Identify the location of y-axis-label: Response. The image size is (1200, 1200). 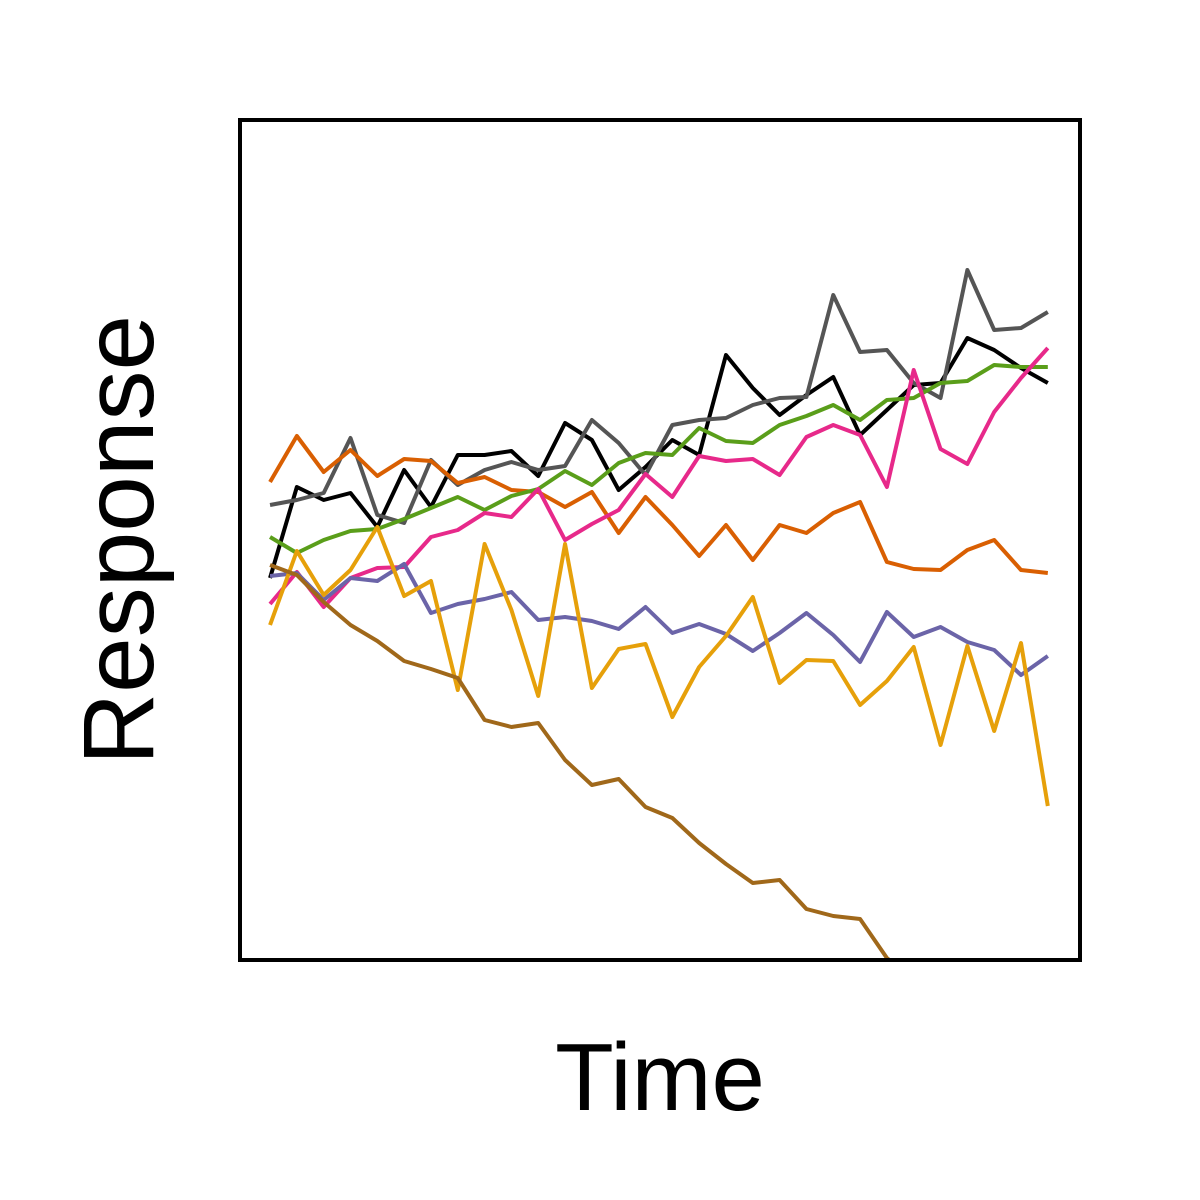
(119, 540).